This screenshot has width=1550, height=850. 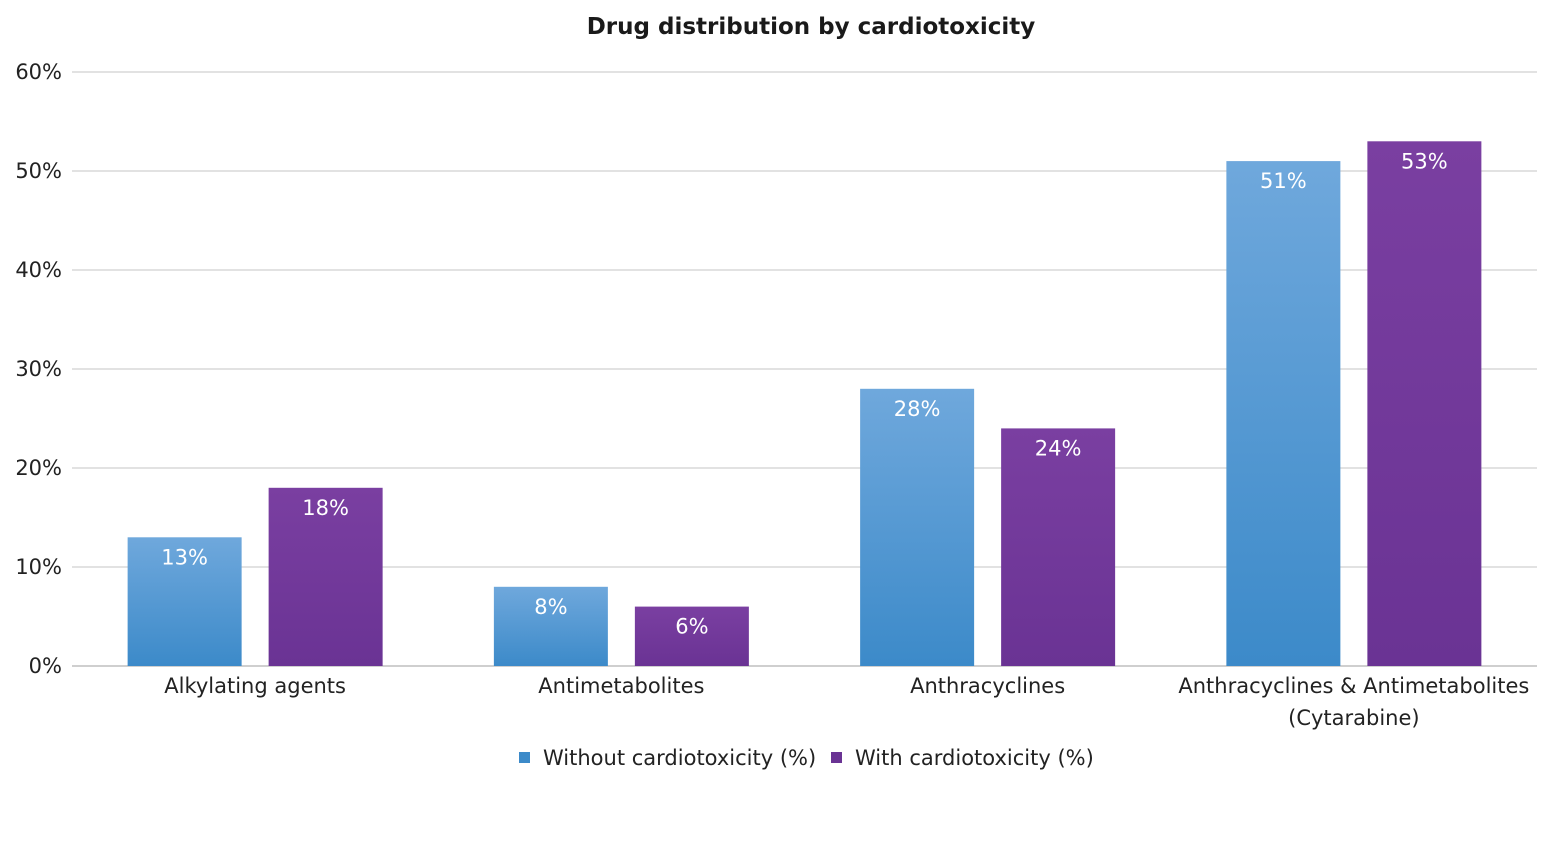 What do you see at coordinates (811, 27) in the screenshot?
I see `chart-title: Drug distribution by cardiotoxicity` at bounding box center [811, 27].